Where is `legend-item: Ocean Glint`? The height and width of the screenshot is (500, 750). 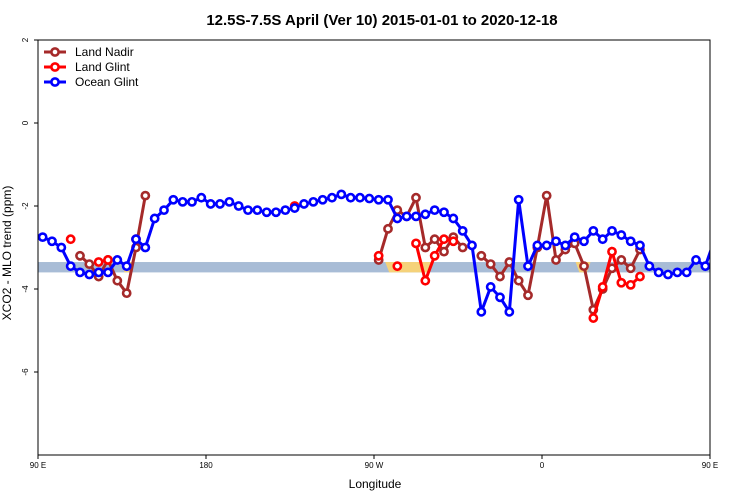
legend-item: Ocean Glint is located at coordinates (91, 82).